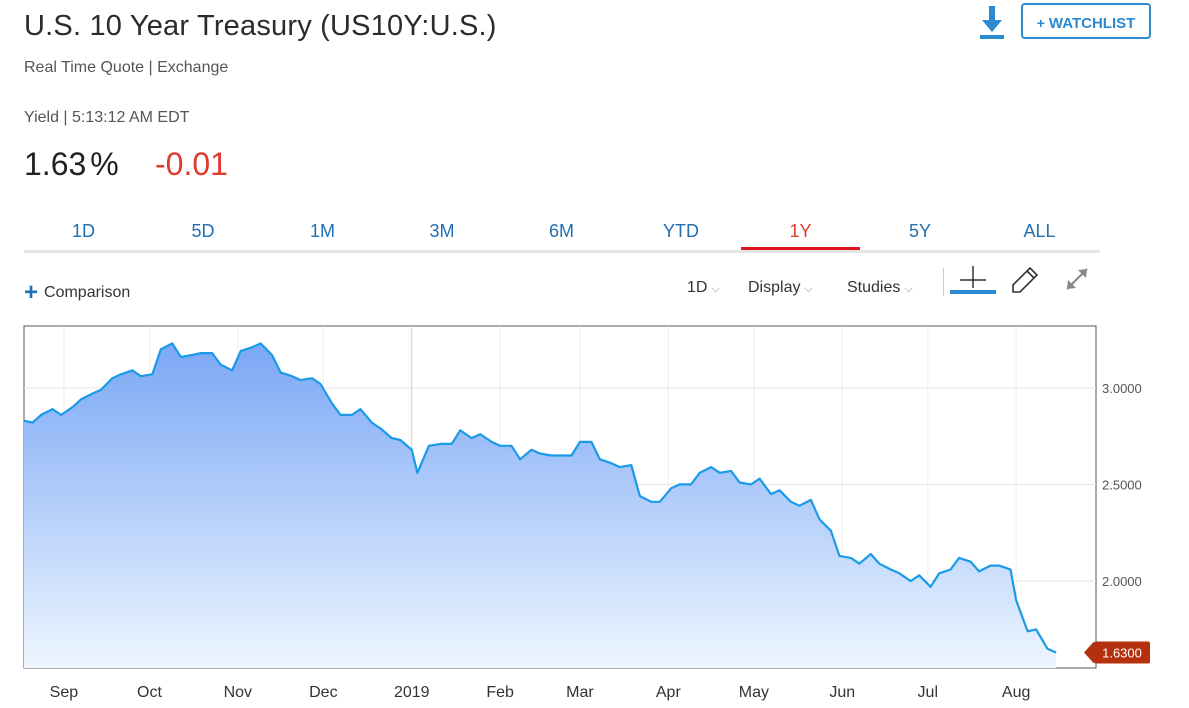  I want to click on x-tick-label: Jul, so click(928, 692).